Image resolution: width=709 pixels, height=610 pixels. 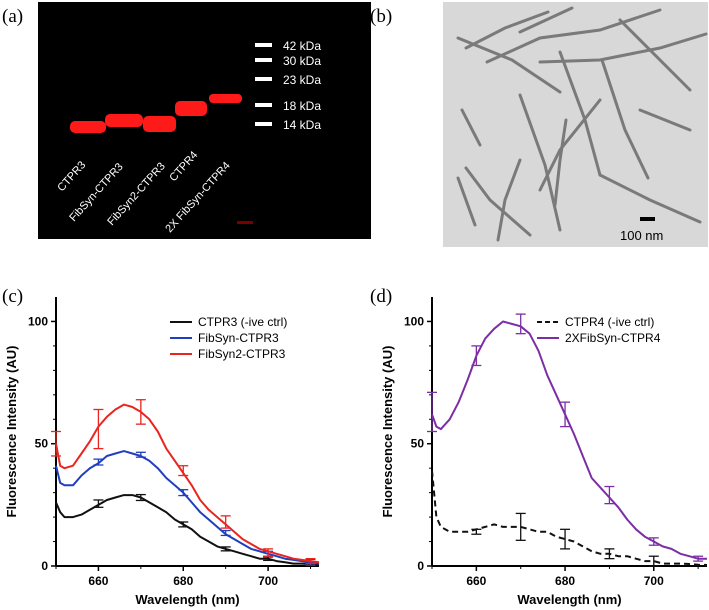 What do you see at coordinates (242, 354) in the screenshot?
I see `legend-label: FibSyn2-CTPR3` at bounding box center [242, 354].